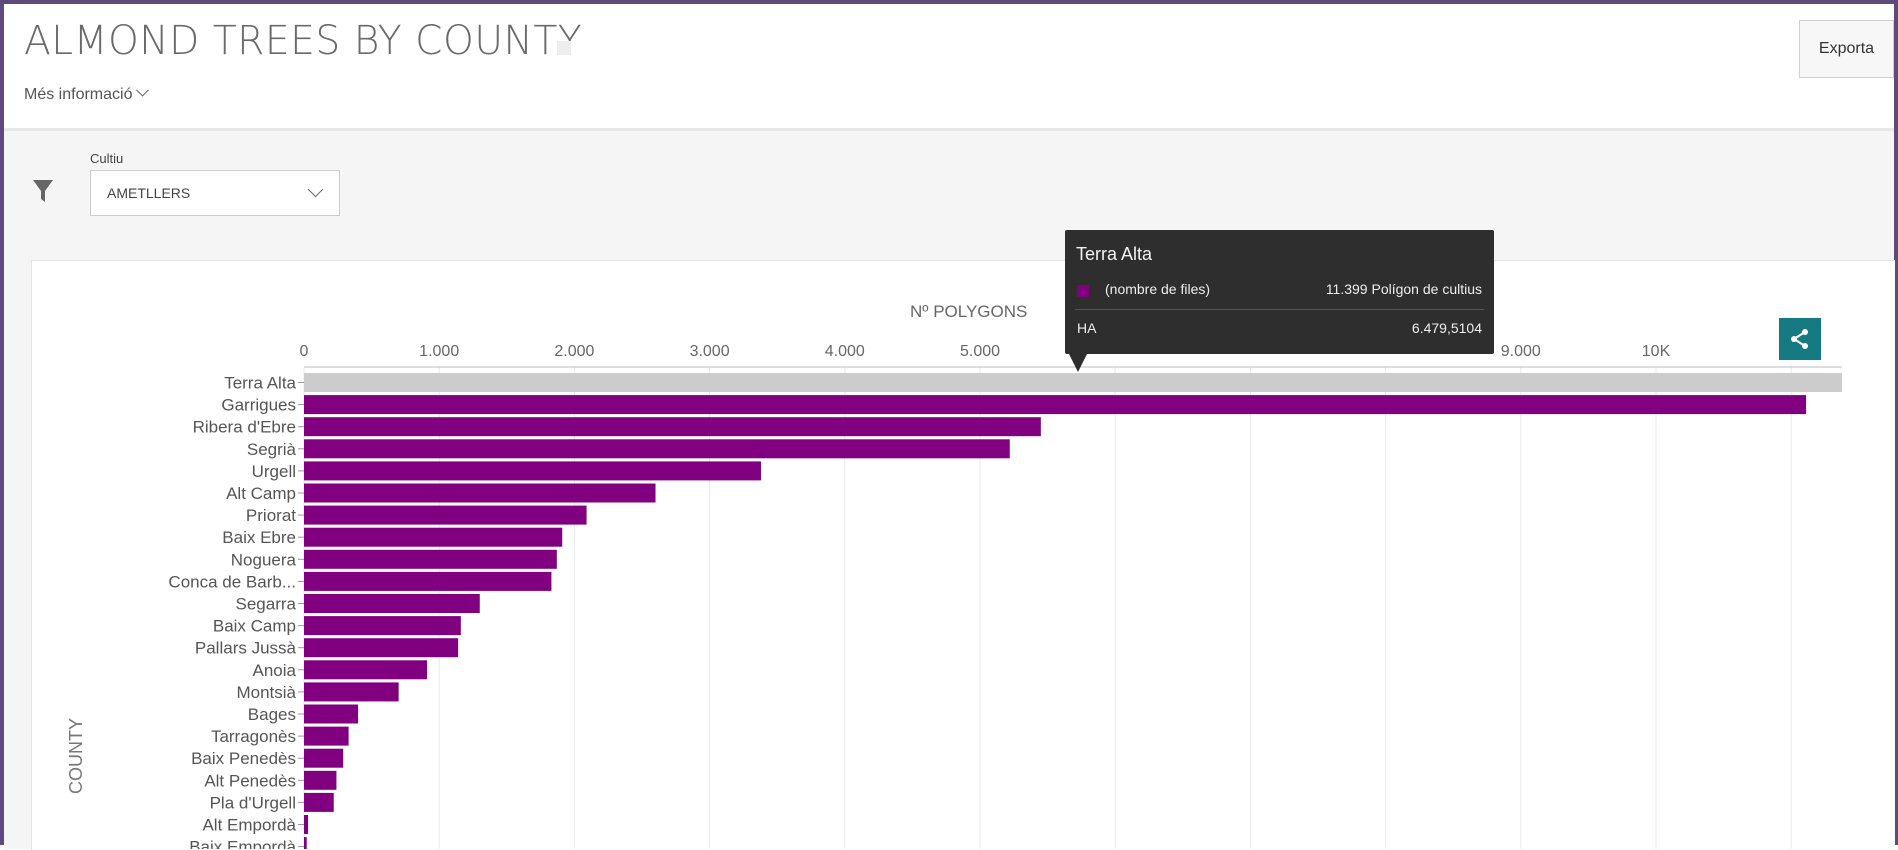 Image resolution: width=1898 pixels, height=850 pixels. Describe the element at coordinates (574, 351) in the screenshot. I see `x-tick-label: 2.000` at that location.